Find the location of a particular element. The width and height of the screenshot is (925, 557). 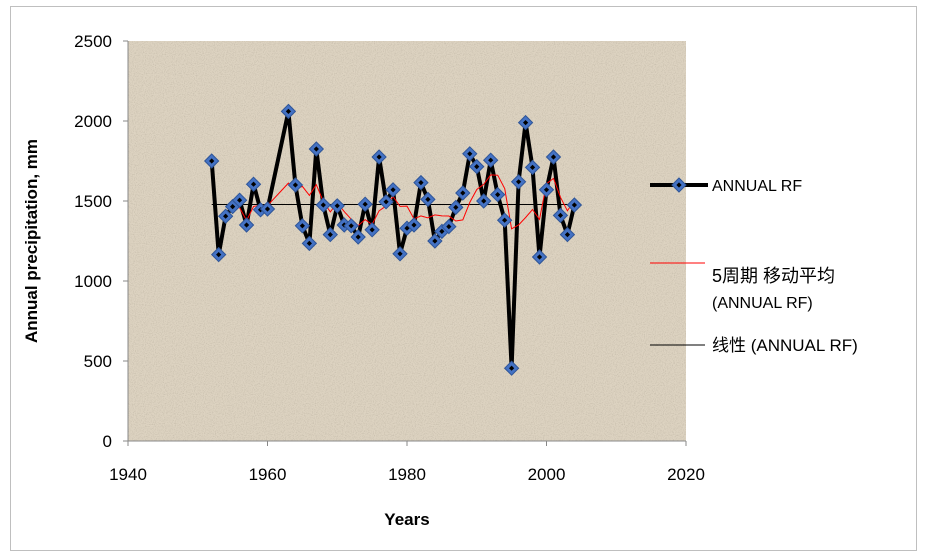

x-tick-label: 1940 is located at coordinates (128, 474).